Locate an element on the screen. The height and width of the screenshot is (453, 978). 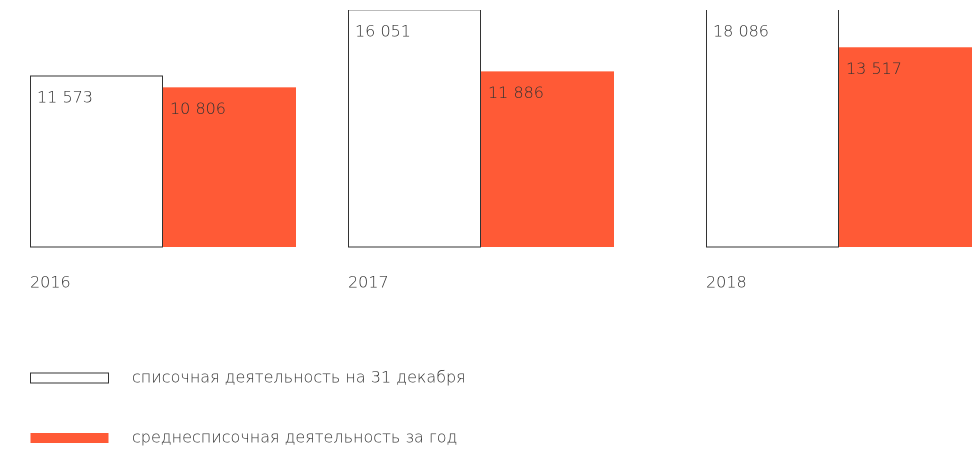
value-label: 11 573 is located at coordinates (65, 96).